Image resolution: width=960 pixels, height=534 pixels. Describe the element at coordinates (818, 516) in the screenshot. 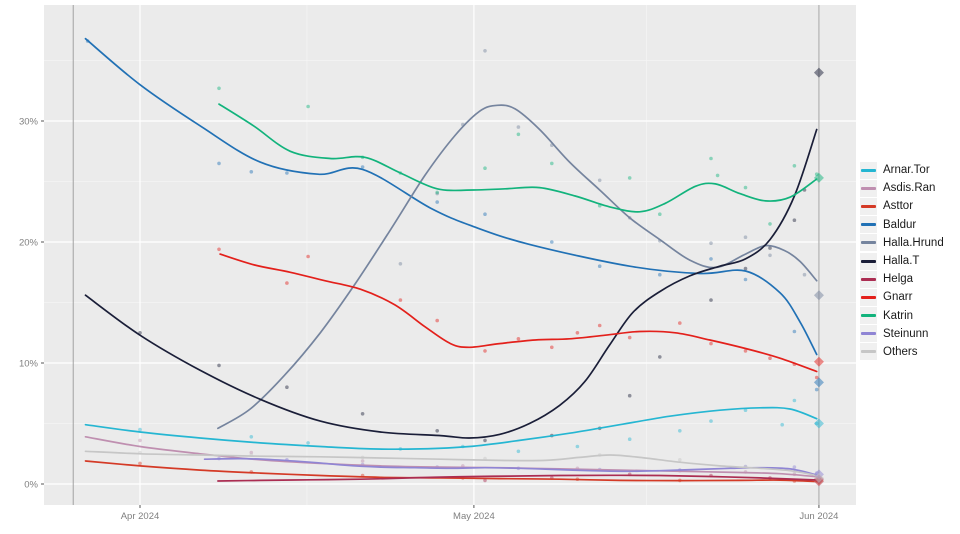

I see `x-tick-label: Jun 2024` at that location.